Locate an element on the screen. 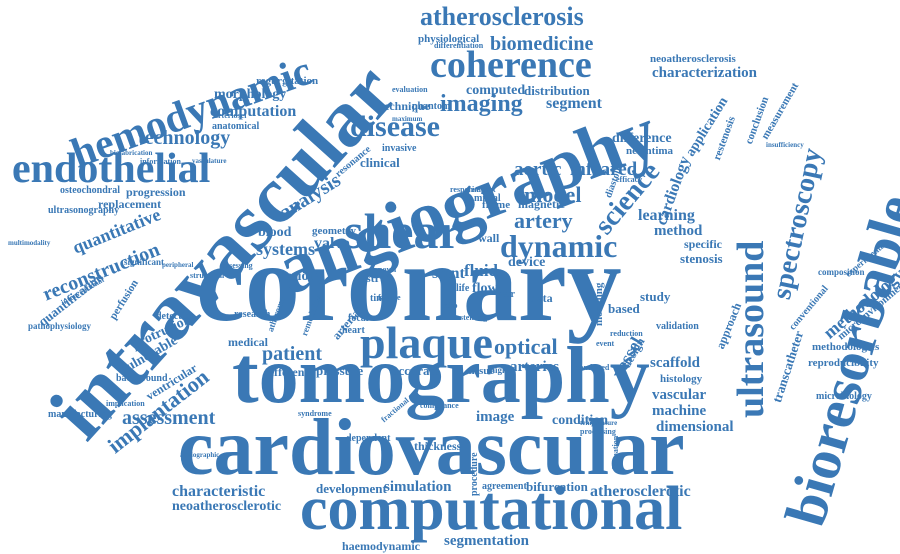  word: segmentation is located at coordinates (486, 541).